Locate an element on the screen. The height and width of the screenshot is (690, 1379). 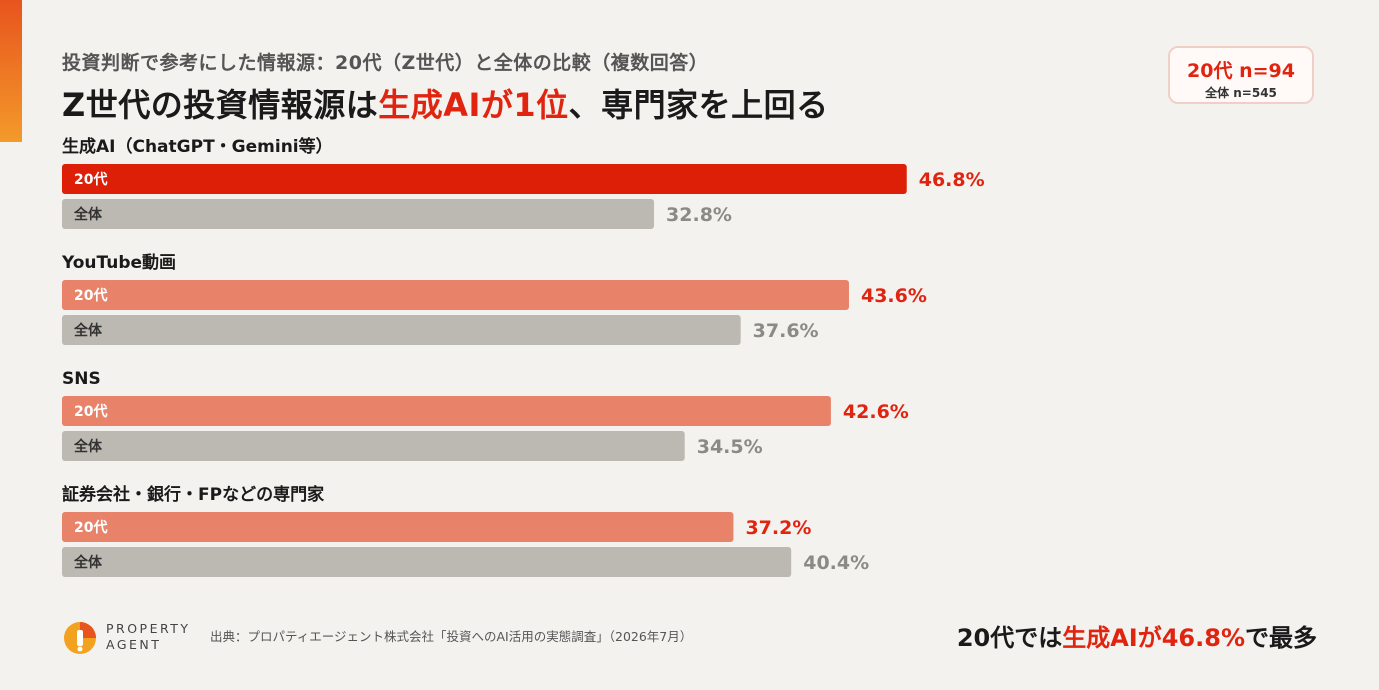
data-label: 37.6% is located at coordinates (786, 331).